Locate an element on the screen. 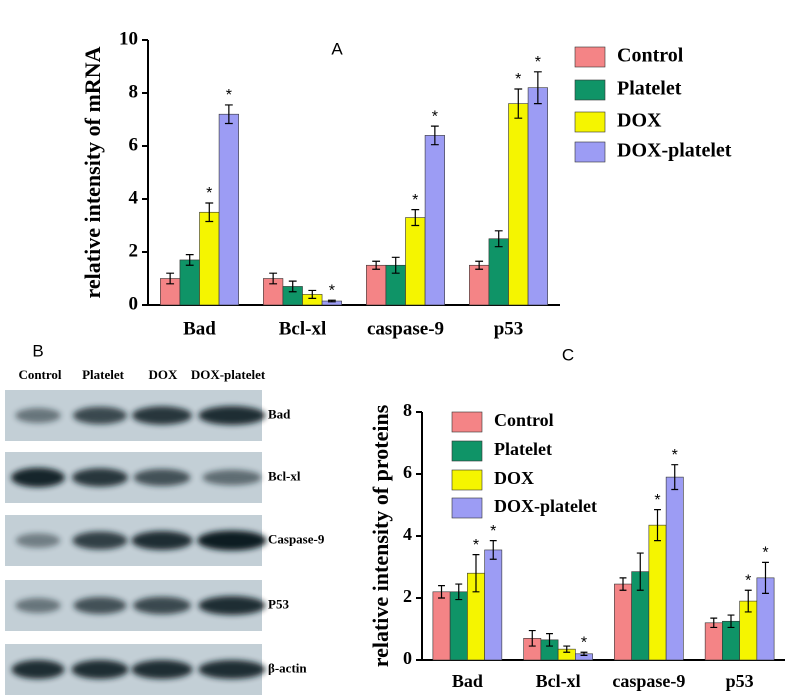 The height and width of the screenshot is (699, 787). y-tick-label: 8 is located at coordinates (407, 410).